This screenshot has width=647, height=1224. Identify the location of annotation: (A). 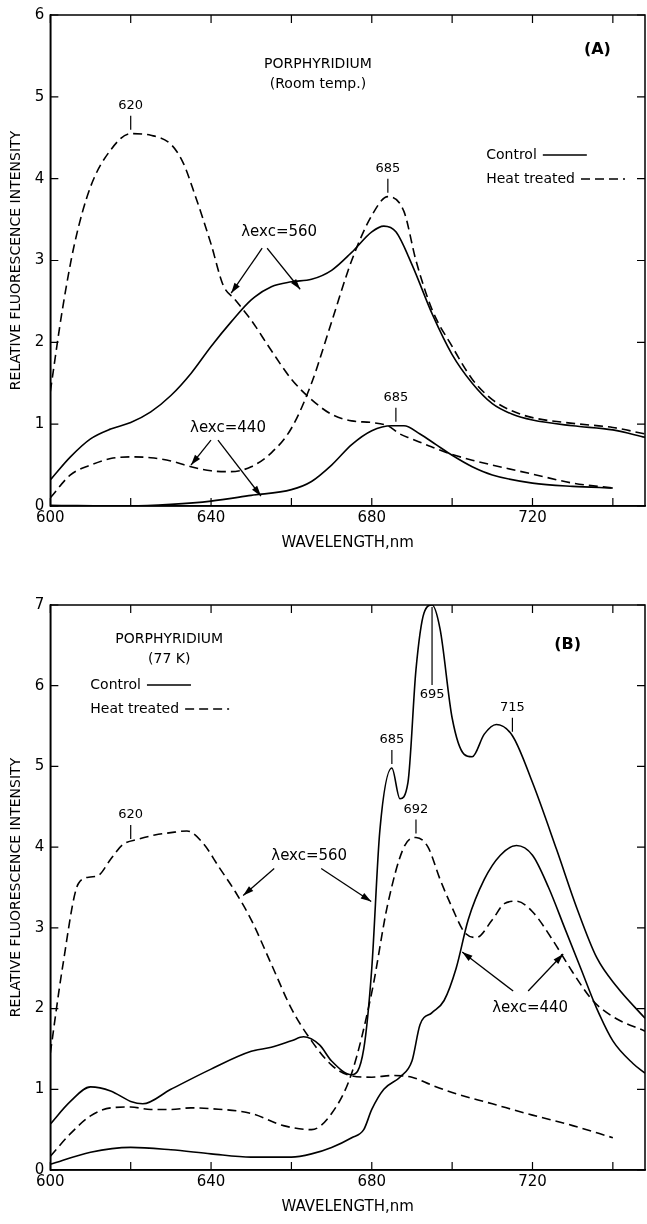
(597, 48).